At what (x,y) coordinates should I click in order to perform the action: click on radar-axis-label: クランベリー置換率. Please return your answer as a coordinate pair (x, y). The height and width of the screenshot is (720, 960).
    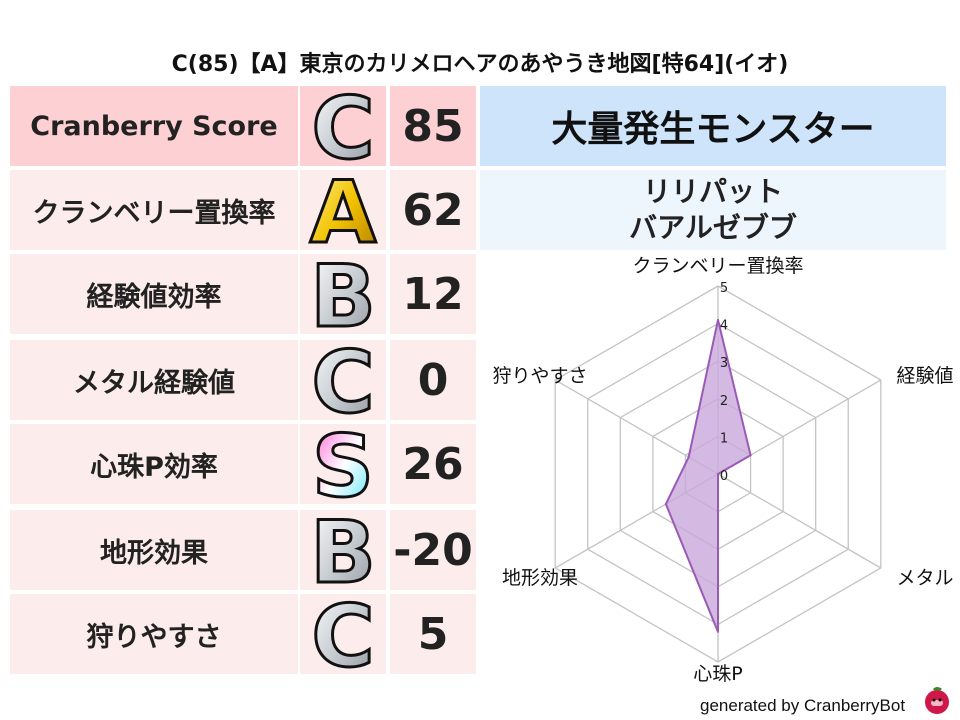
    Looking at the image, I should click on (717, 266).